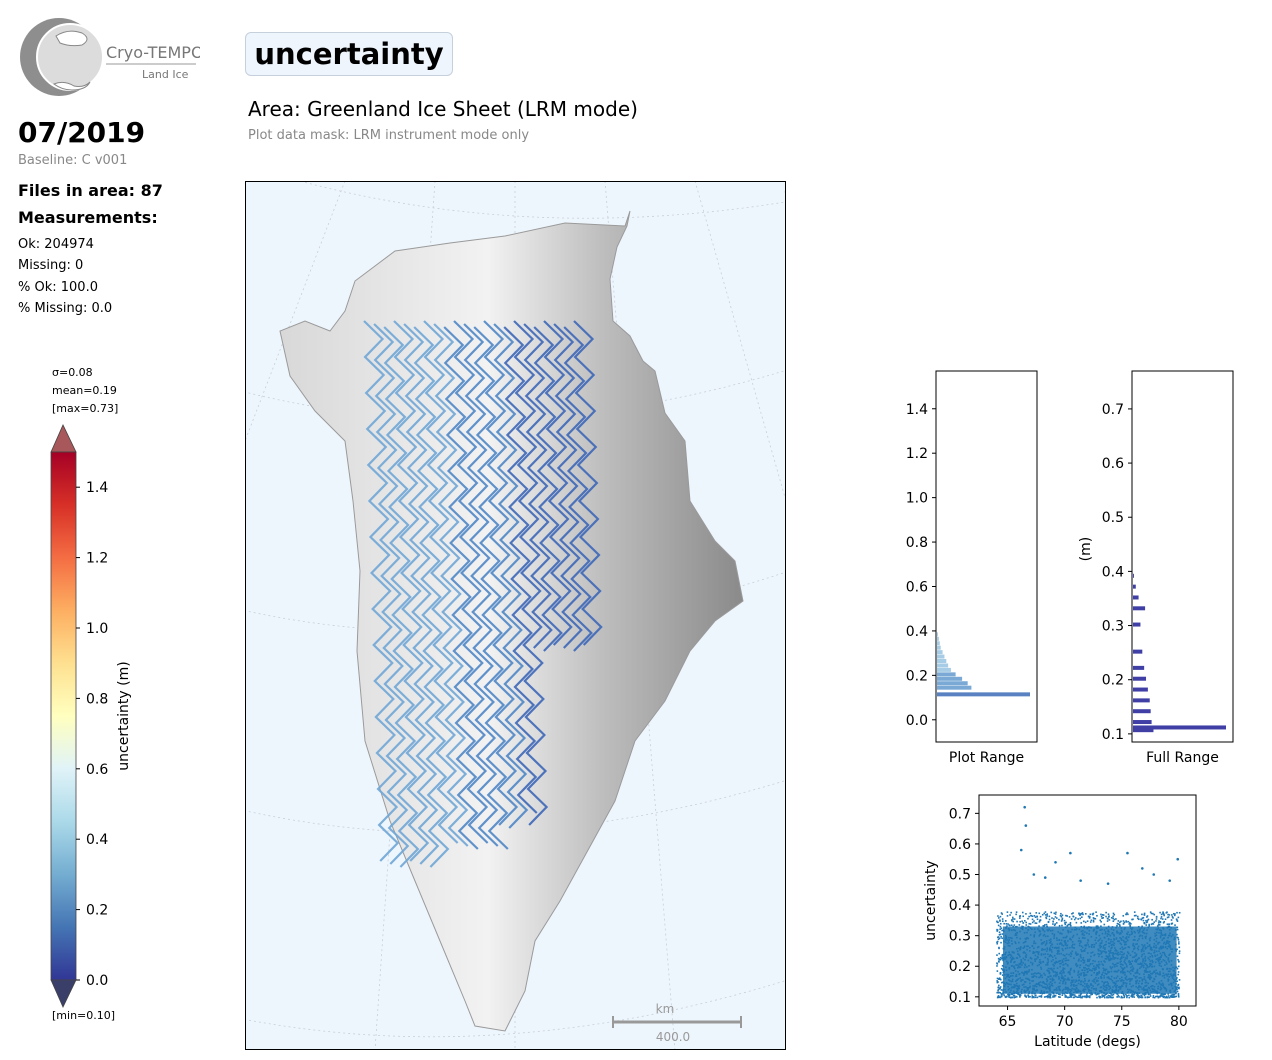 This screenshot has height=1060, width=1272. I want to click on stat-pct-missing: % Missing: 0.0, so click(65, 308).